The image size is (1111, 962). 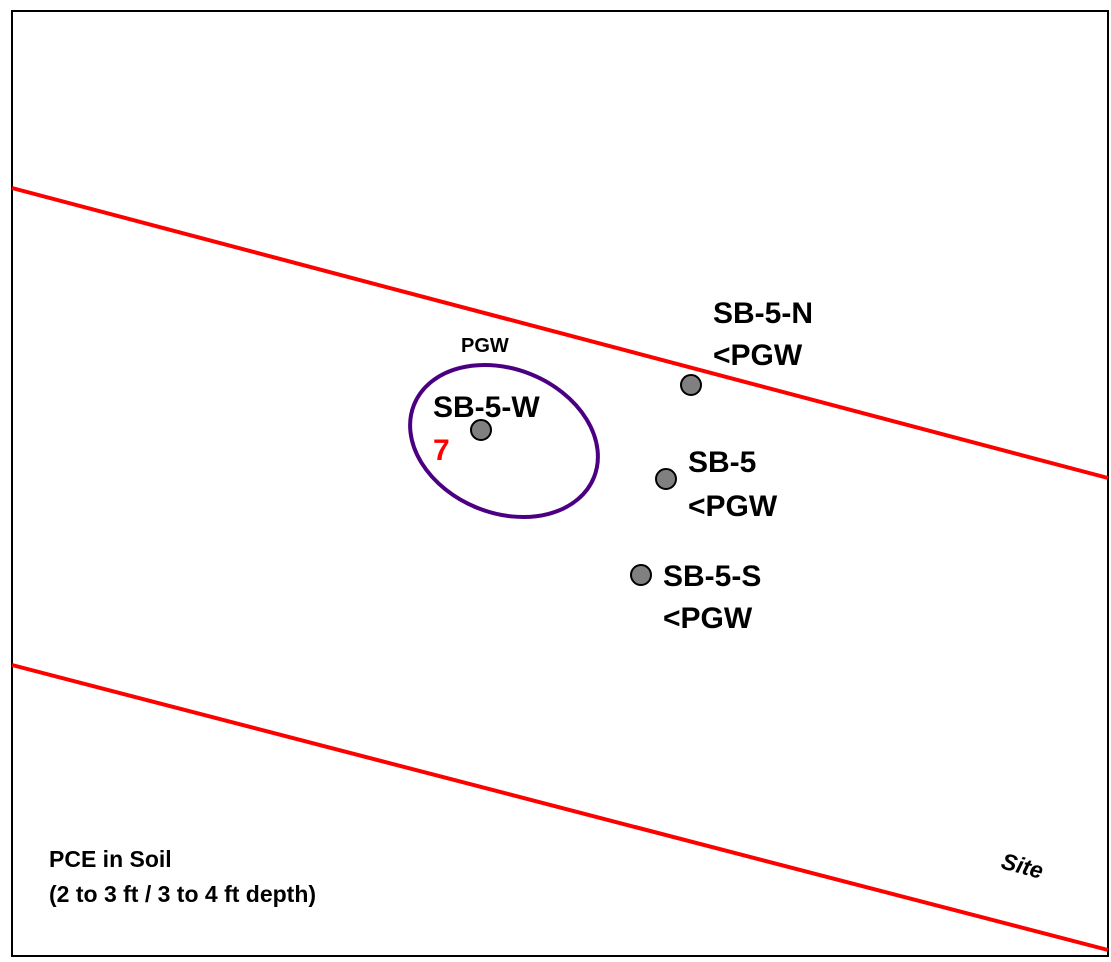 What do you see at coordinates (758, 355) in the screenshot?
I see `sample-value-sb-5-n: <PGW` at bounding box center [758, 355].